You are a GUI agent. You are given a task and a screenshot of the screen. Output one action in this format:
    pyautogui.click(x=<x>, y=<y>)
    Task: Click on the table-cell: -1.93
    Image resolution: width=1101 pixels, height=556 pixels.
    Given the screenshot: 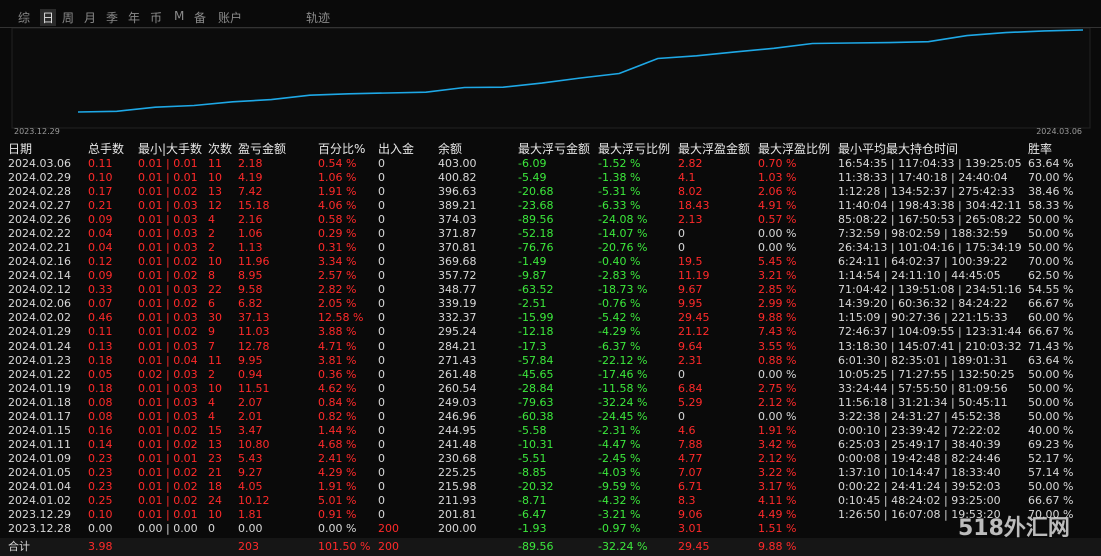 What is the action you would take?
    pyautogui.click(x=532, y=529)
    